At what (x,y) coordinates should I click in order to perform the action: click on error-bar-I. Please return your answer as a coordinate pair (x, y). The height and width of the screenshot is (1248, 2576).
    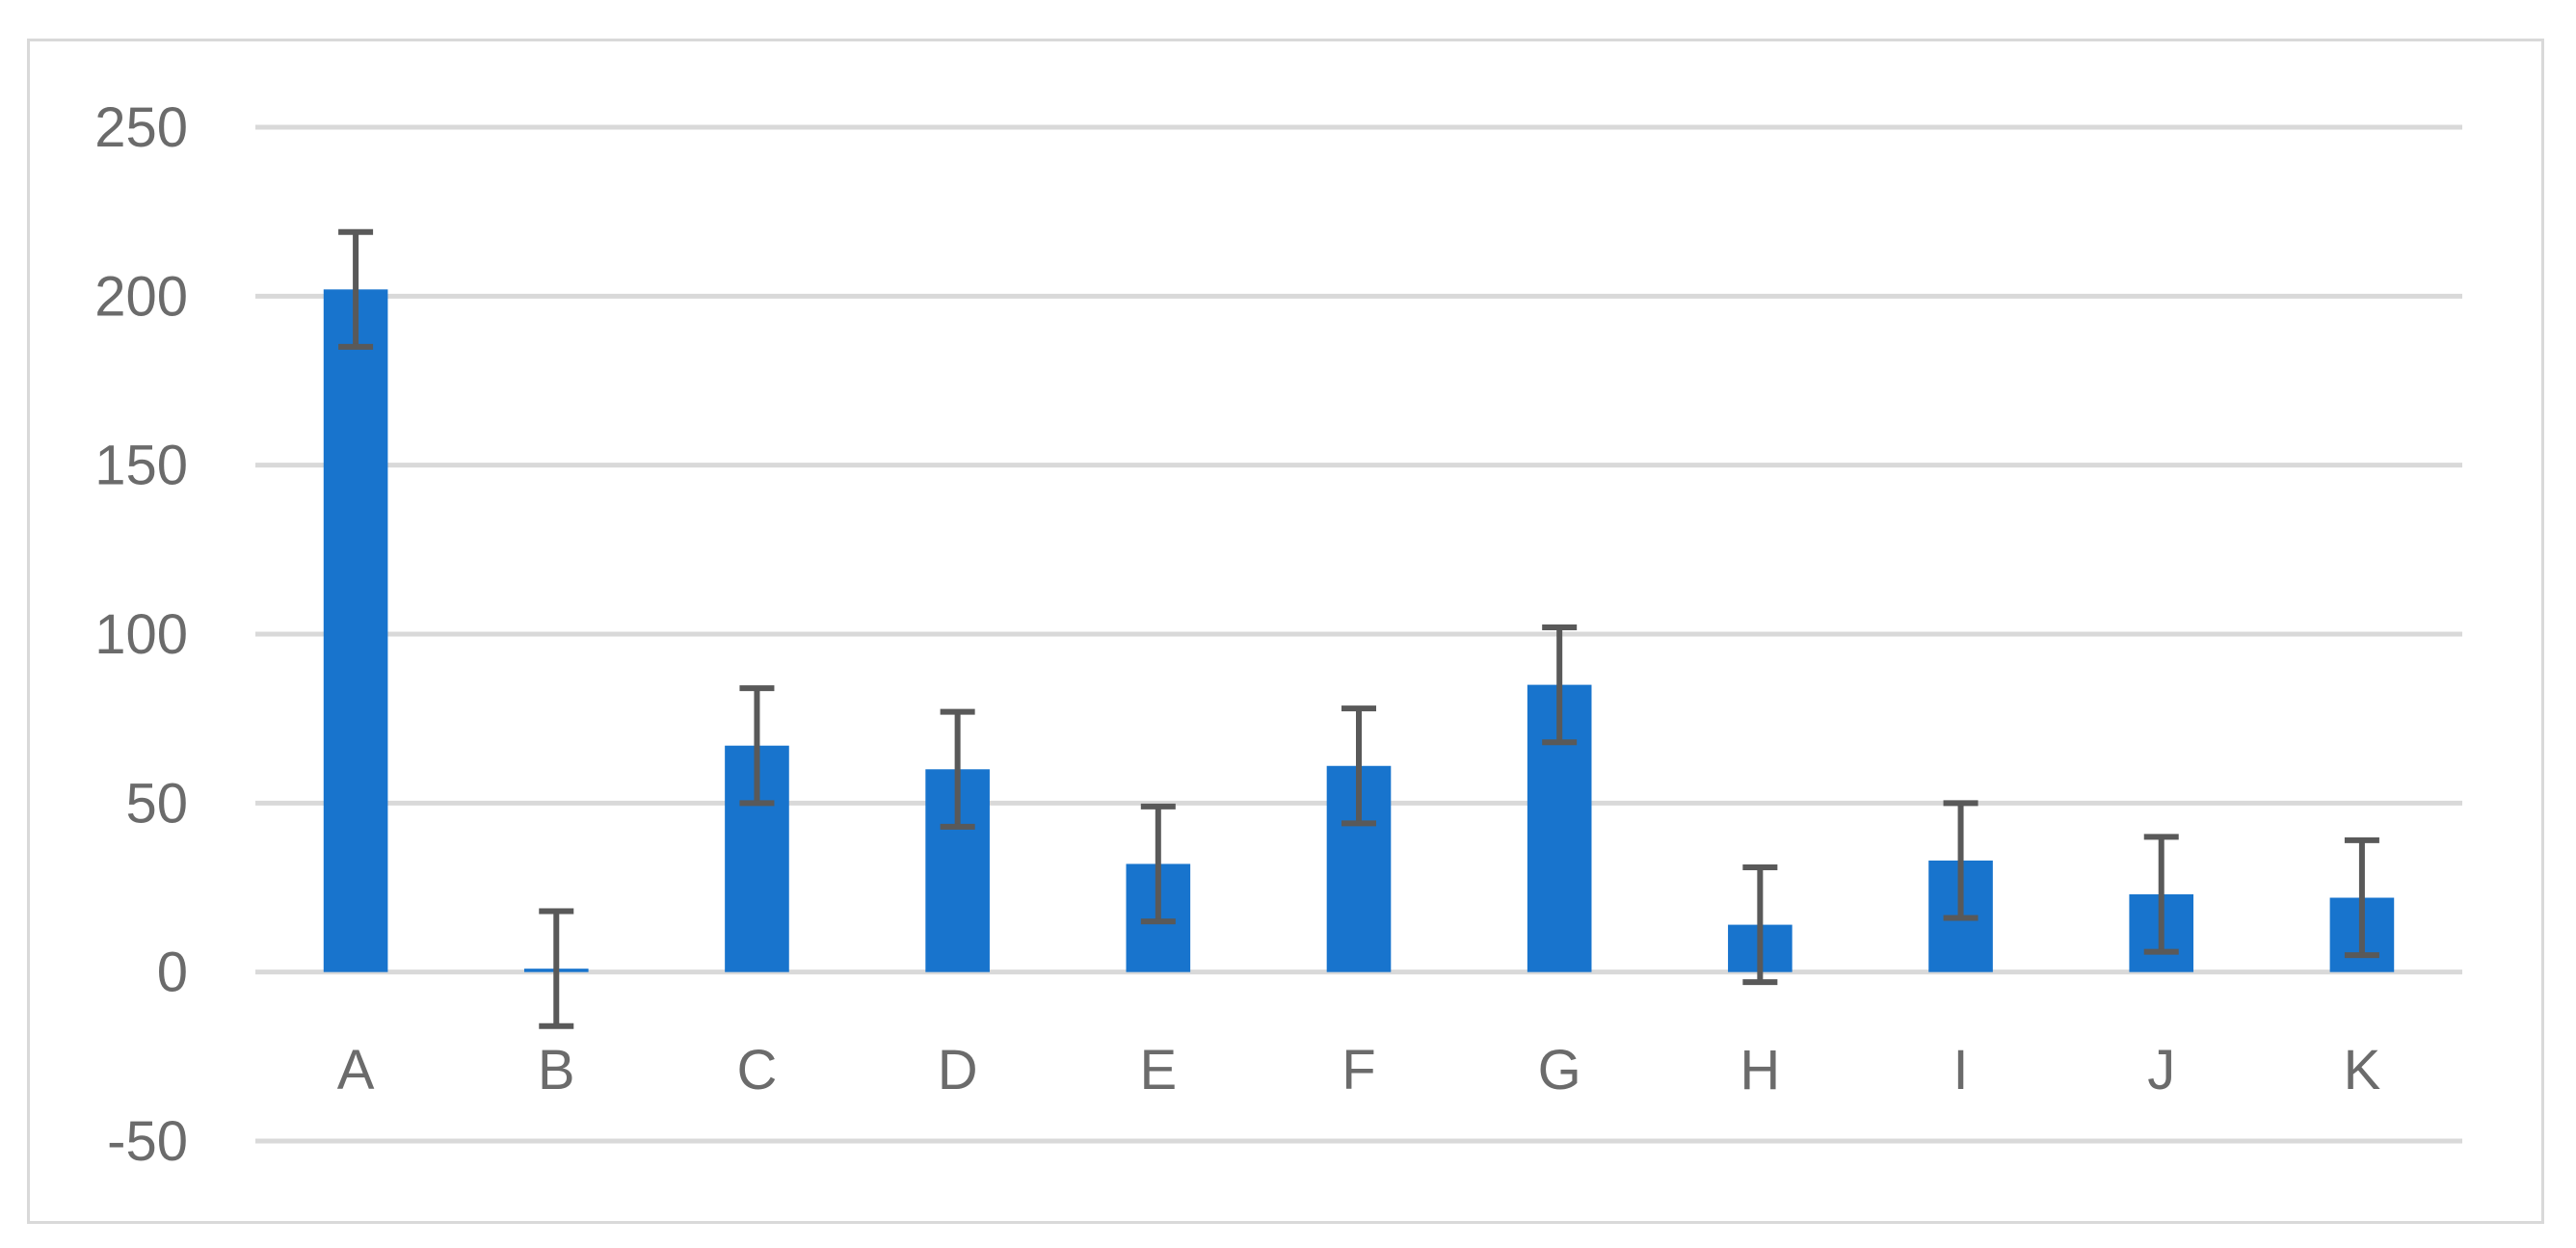
    Looking at the image, I should click on (1960, 860).